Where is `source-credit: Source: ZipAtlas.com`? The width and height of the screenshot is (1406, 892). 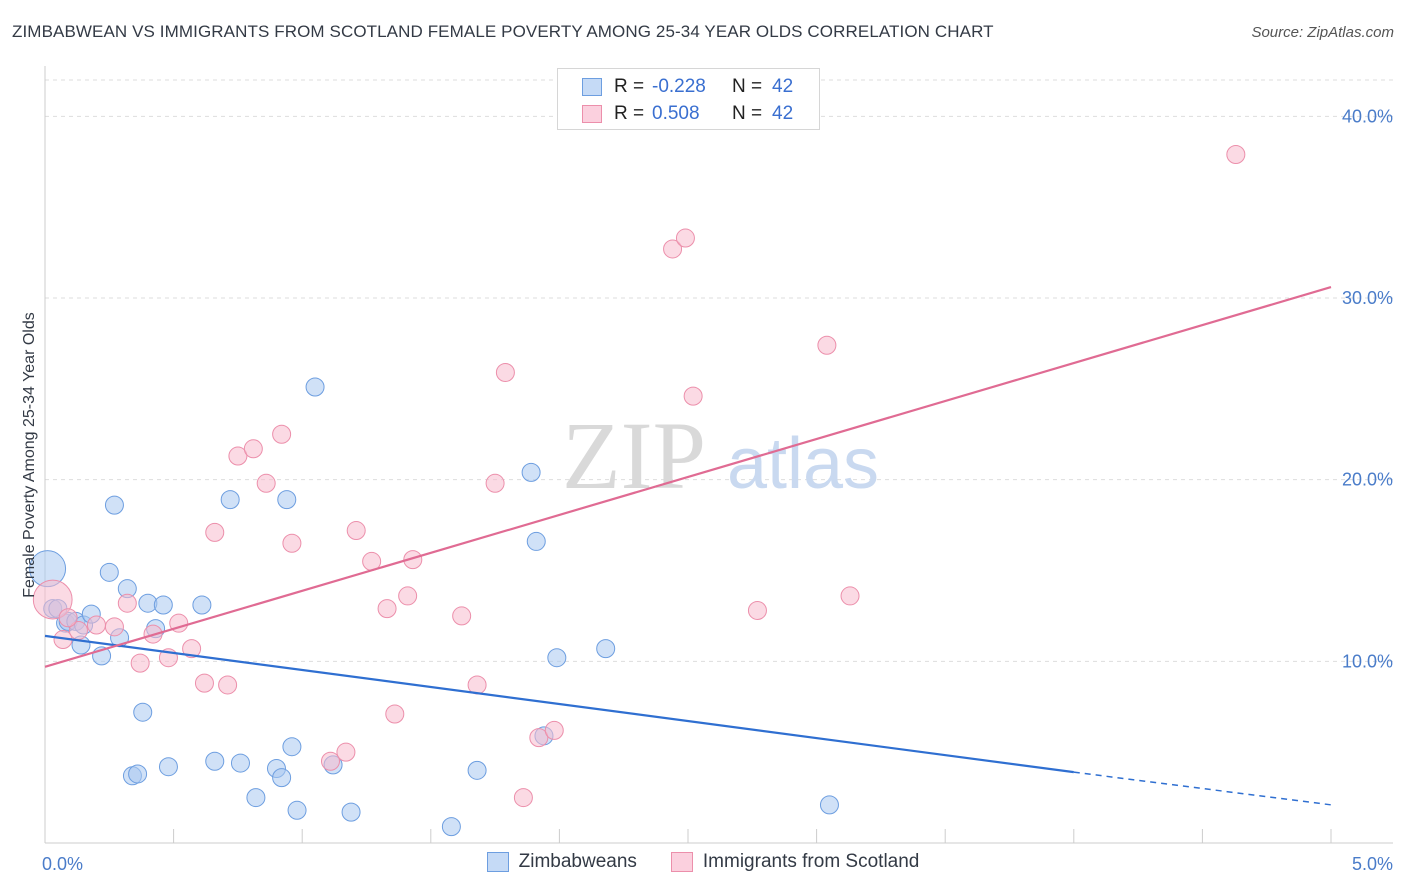
source-credit: Source: ZipAtlas.com is located at coordinates (1322, 32).